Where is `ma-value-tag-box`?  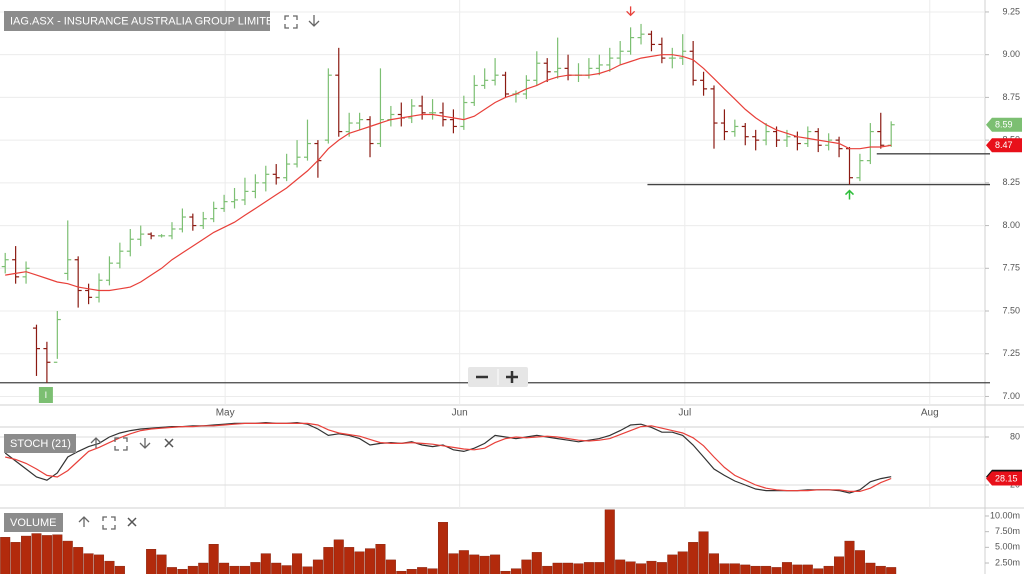 ma-value-tag-box is located at coordinates (1004, 145).